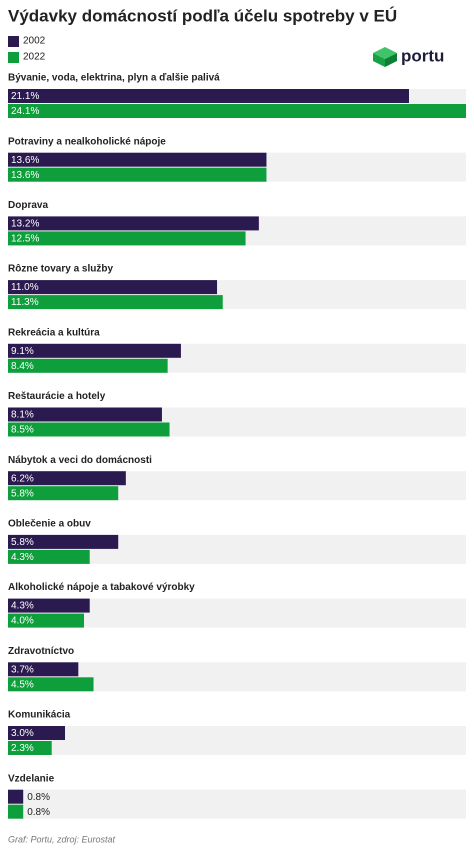 This screenshot has height=850, width=474. What do you see at coordinates (22, 621) in the screenshot?
I see `value-label: 4.0%` at bounding box center [22, 621].